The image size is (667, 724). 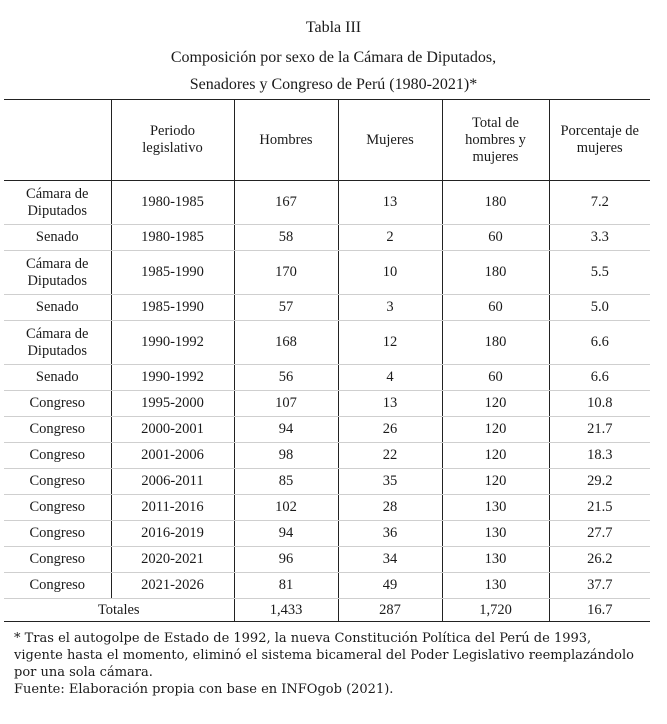 I want to click on men-cell: 168, so click(x=285, y=342).